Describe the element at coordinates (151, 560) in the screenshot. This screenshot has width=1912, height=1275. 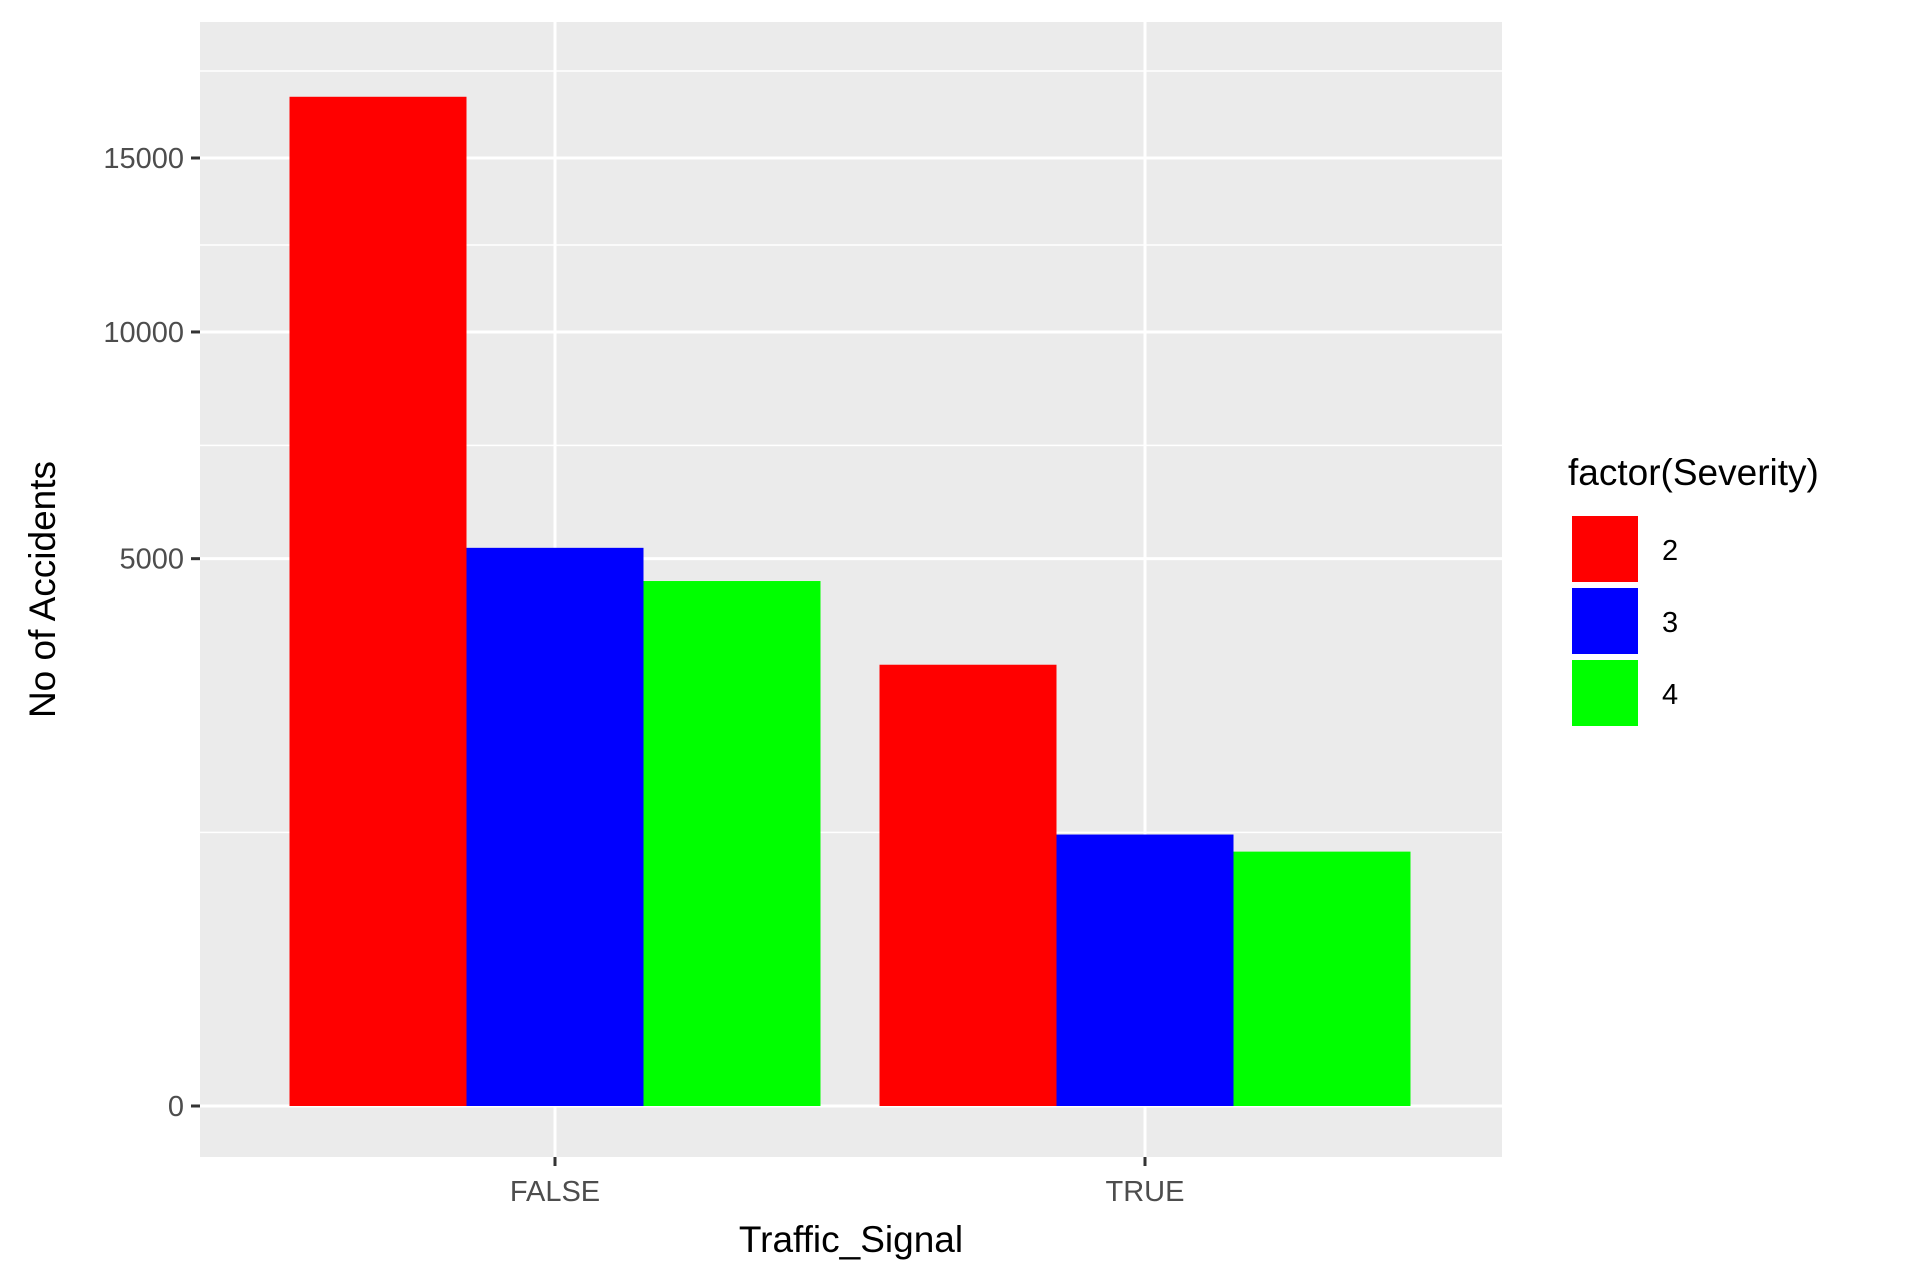
I see `y-tick-label: 5000` at that location.